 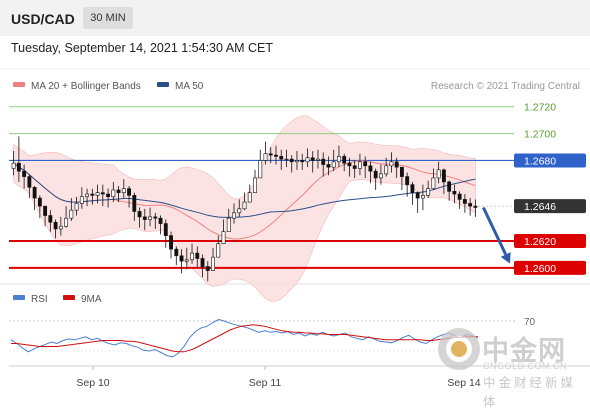 I want to click on x-axis-ticks: Sep 10 Sep 11 Sep 14, so click(x=278, y=377).